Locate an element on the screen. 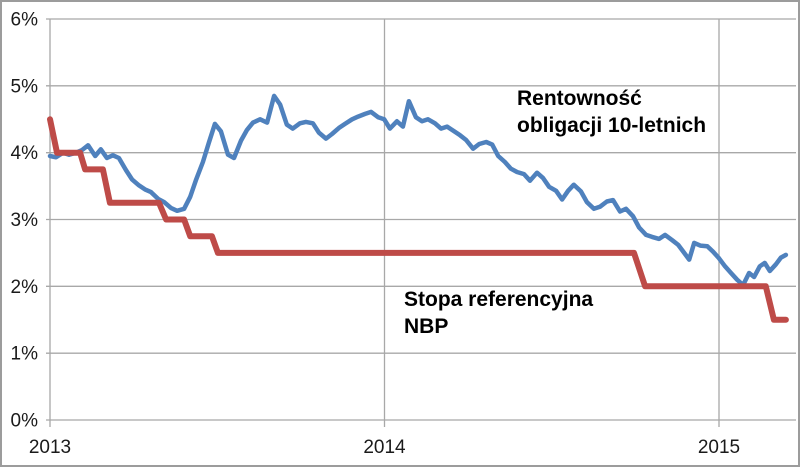  y-axis-label-4: 4% is located at coordinates (25, 153).